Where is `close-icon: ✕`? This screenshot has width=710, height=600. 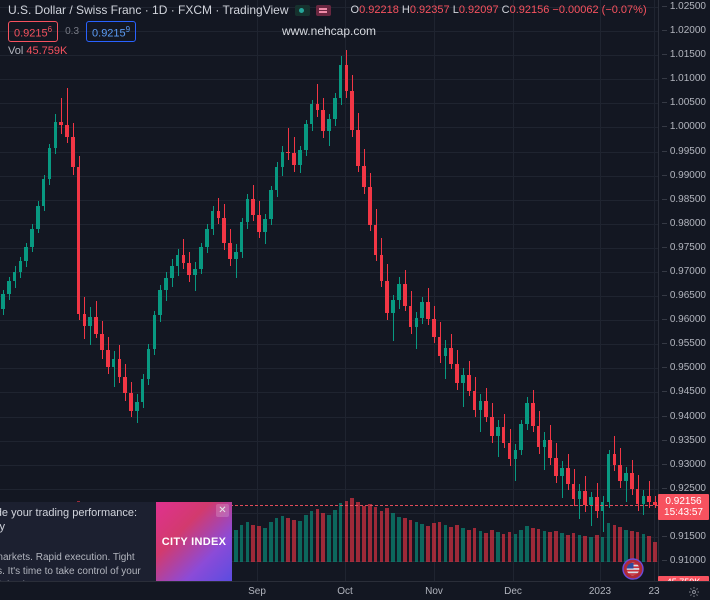 close-icon: ✕ is located at coordinates (222, 510).